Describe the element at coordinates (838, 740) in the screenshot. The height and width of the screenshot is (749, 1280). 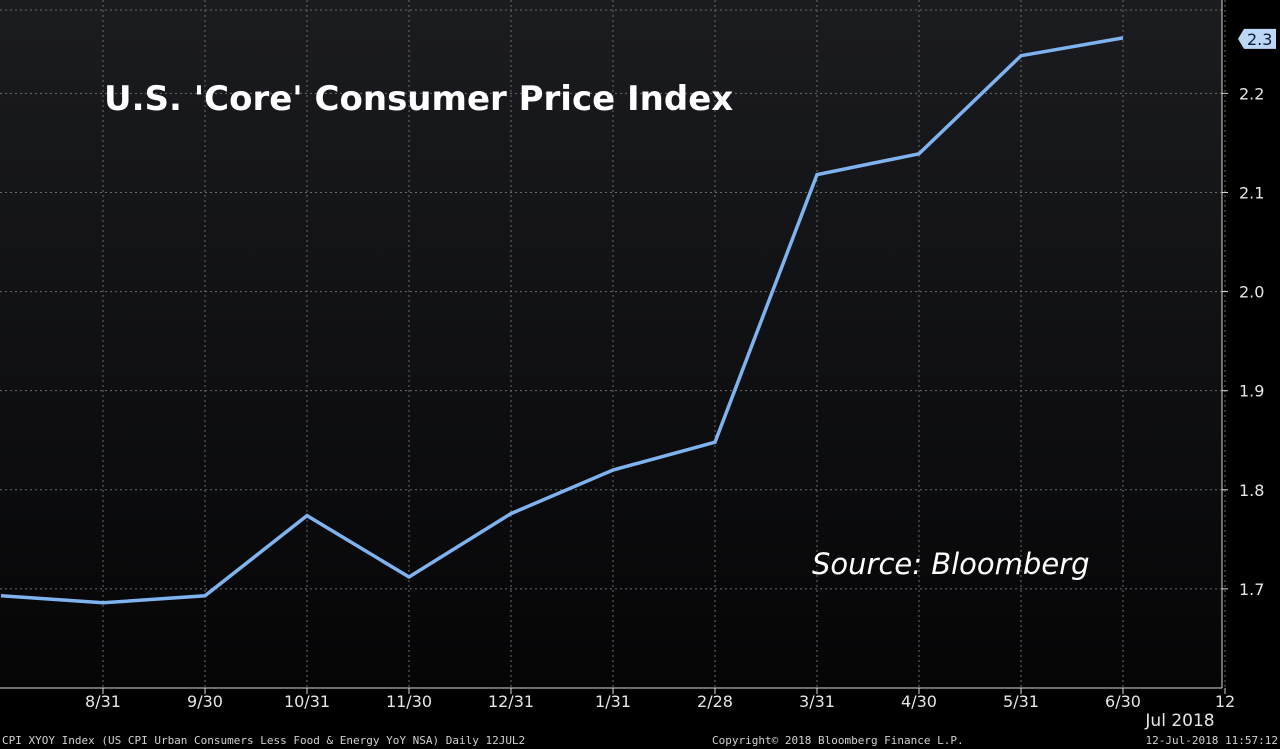
I see `footer-copyright: Copyright© 2018 Bloomberg Finance L.P.` at that location.